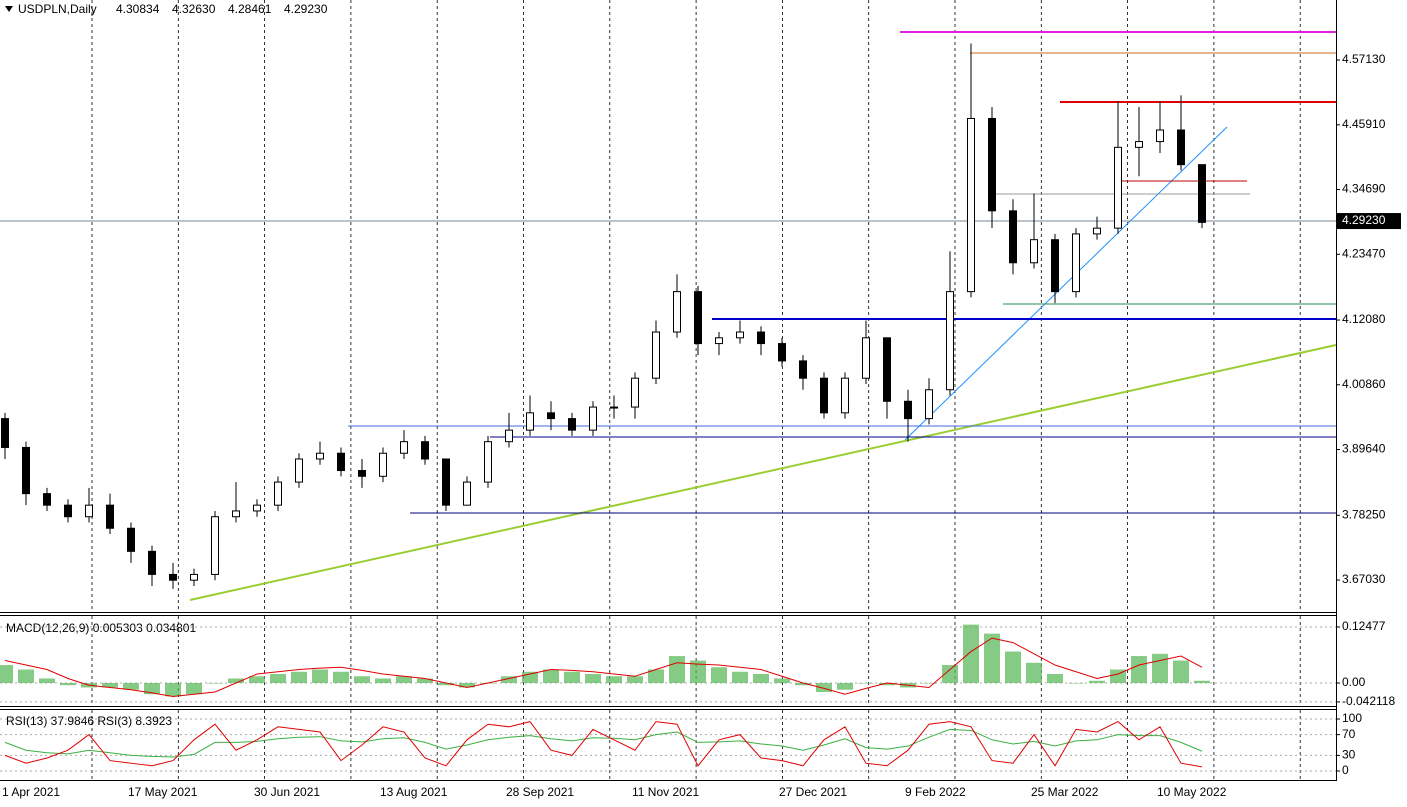 Image resolution: width=1407 pixels, height=807 pixels. Describe the element at coordinates (1349, 734) in the screenshot. I see `y-tick-label: 70` at that location.